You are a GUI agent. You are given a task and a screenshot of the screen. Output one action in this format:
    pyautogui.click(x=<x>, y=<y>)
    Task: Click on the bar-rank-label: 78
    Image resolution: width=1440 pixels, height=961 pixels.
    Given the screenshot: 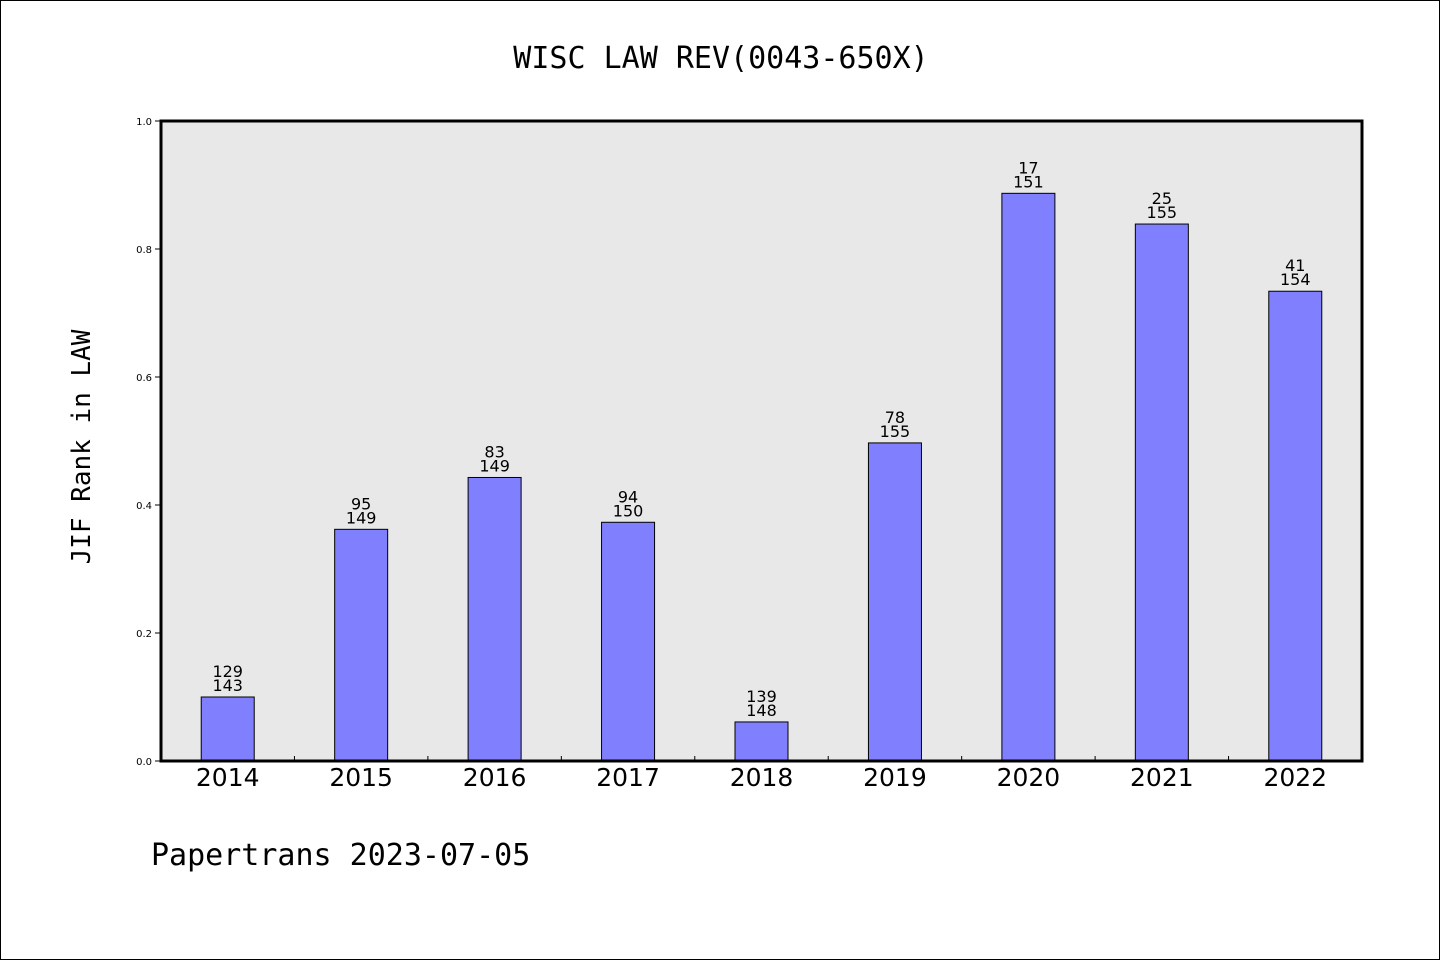 What is the action you would take?
    pyautogui.click(x=895, y=417)
    